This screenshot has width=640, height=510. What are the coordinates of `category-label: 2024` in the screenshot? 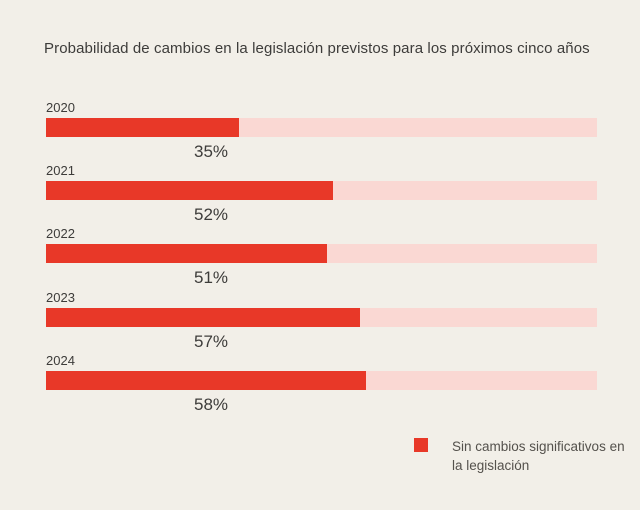 It's located at (60, 360).